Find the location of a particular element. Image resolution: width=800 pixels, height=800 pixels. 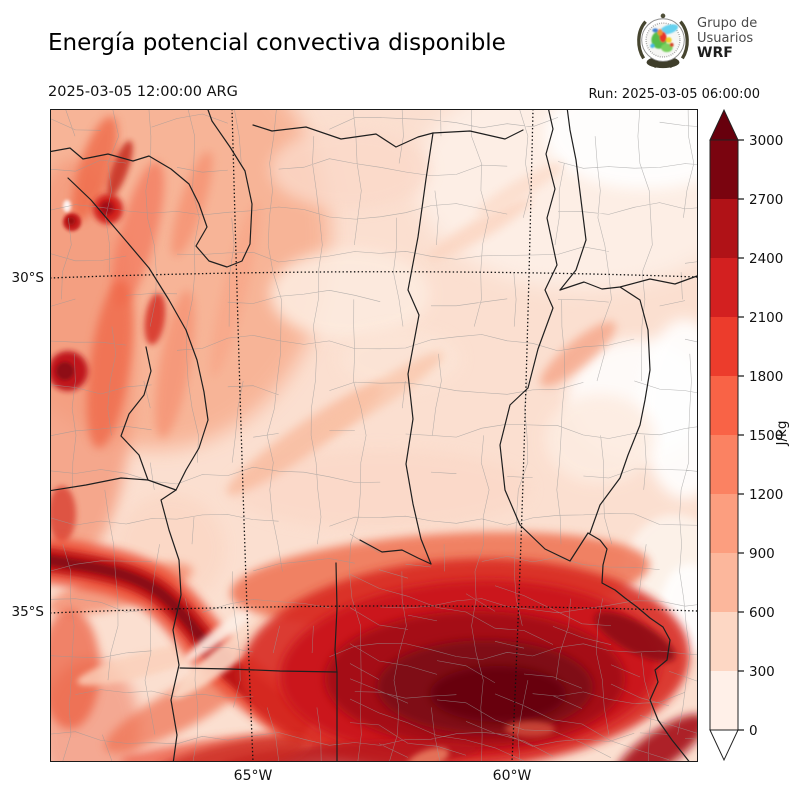

colorbar-unit-label: J/kg is located at coordinates (782, 434).